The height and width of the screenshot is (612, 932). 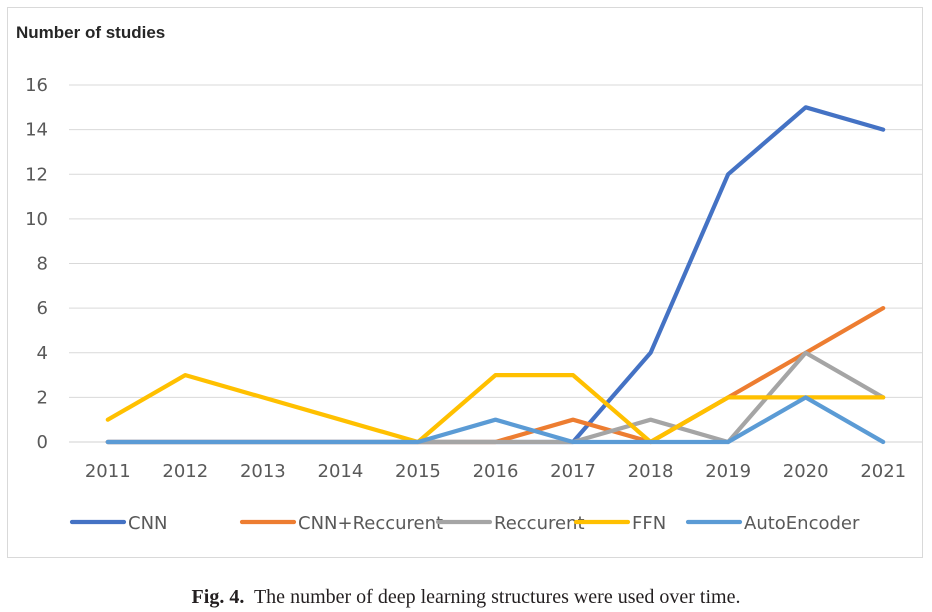 What do you see at coordinates (263, 471) in the screenshot?
I see `x-tick-label: 2013` at bounding box center [263, 471].